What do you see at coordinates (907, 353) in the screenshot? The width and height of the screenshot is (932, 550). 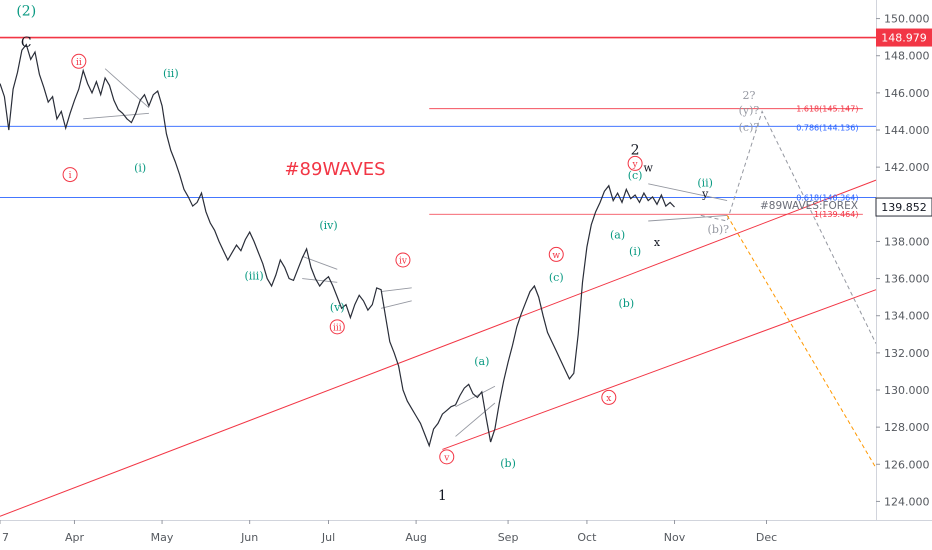 I see `price-tick-label: 132.000` at bounding box center [907, 353].